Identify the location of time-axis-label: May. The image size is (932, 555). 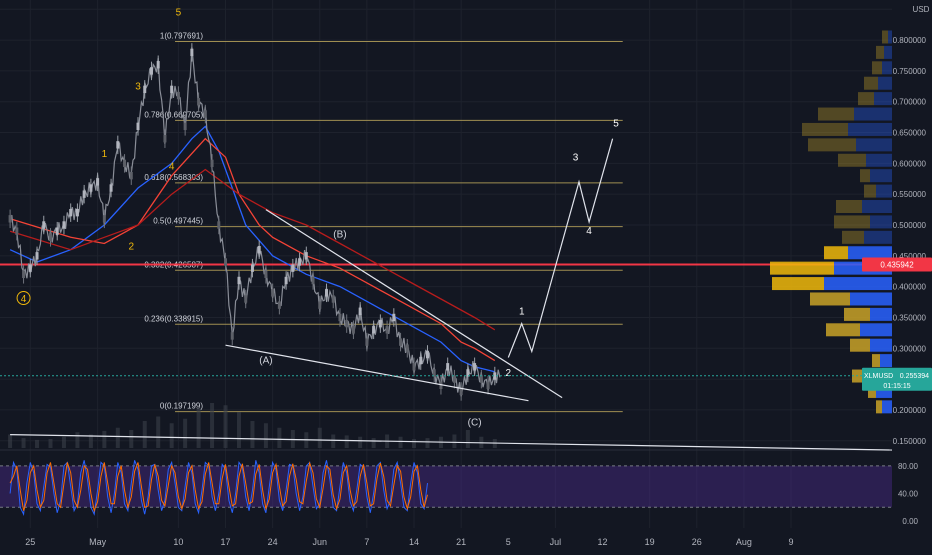
(98, 542).